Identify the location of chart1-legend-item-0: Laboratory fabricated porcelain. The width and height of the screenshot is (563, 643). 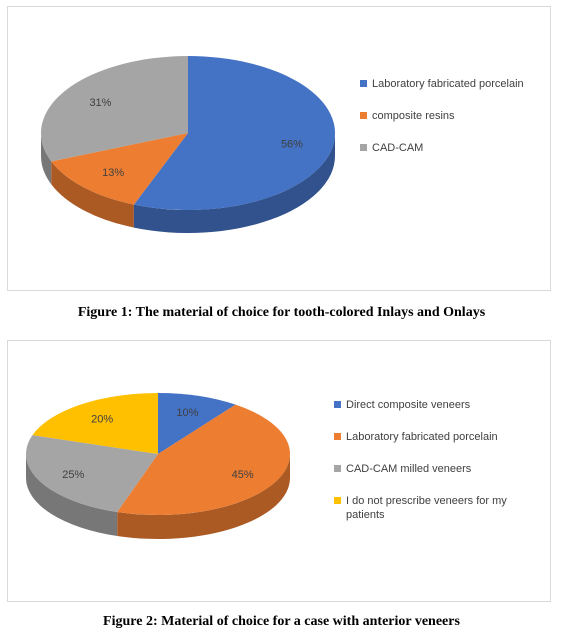
(442, 84).